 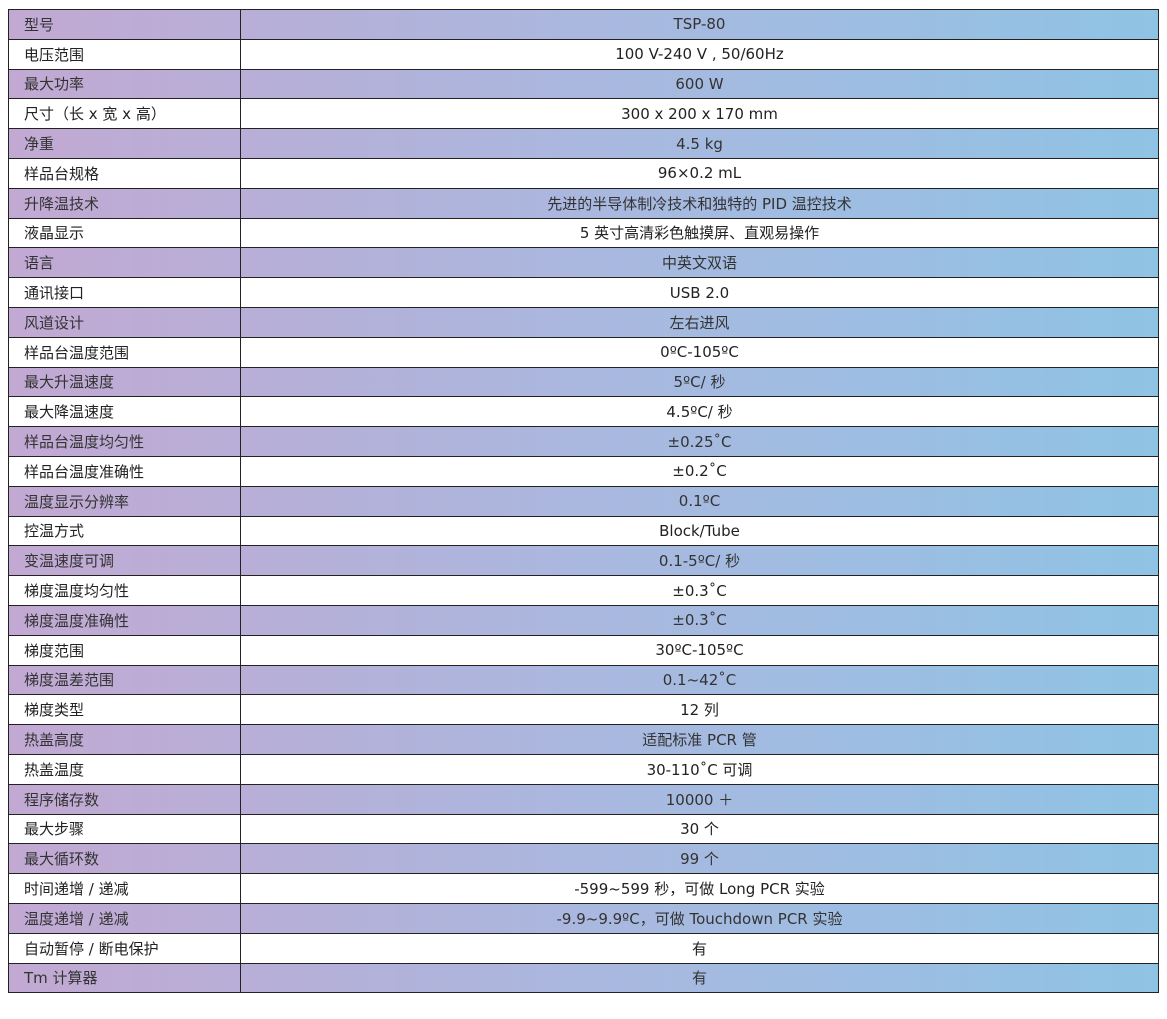 I want to click on spec-label: 热盖温度, so click(x=124, y=769).